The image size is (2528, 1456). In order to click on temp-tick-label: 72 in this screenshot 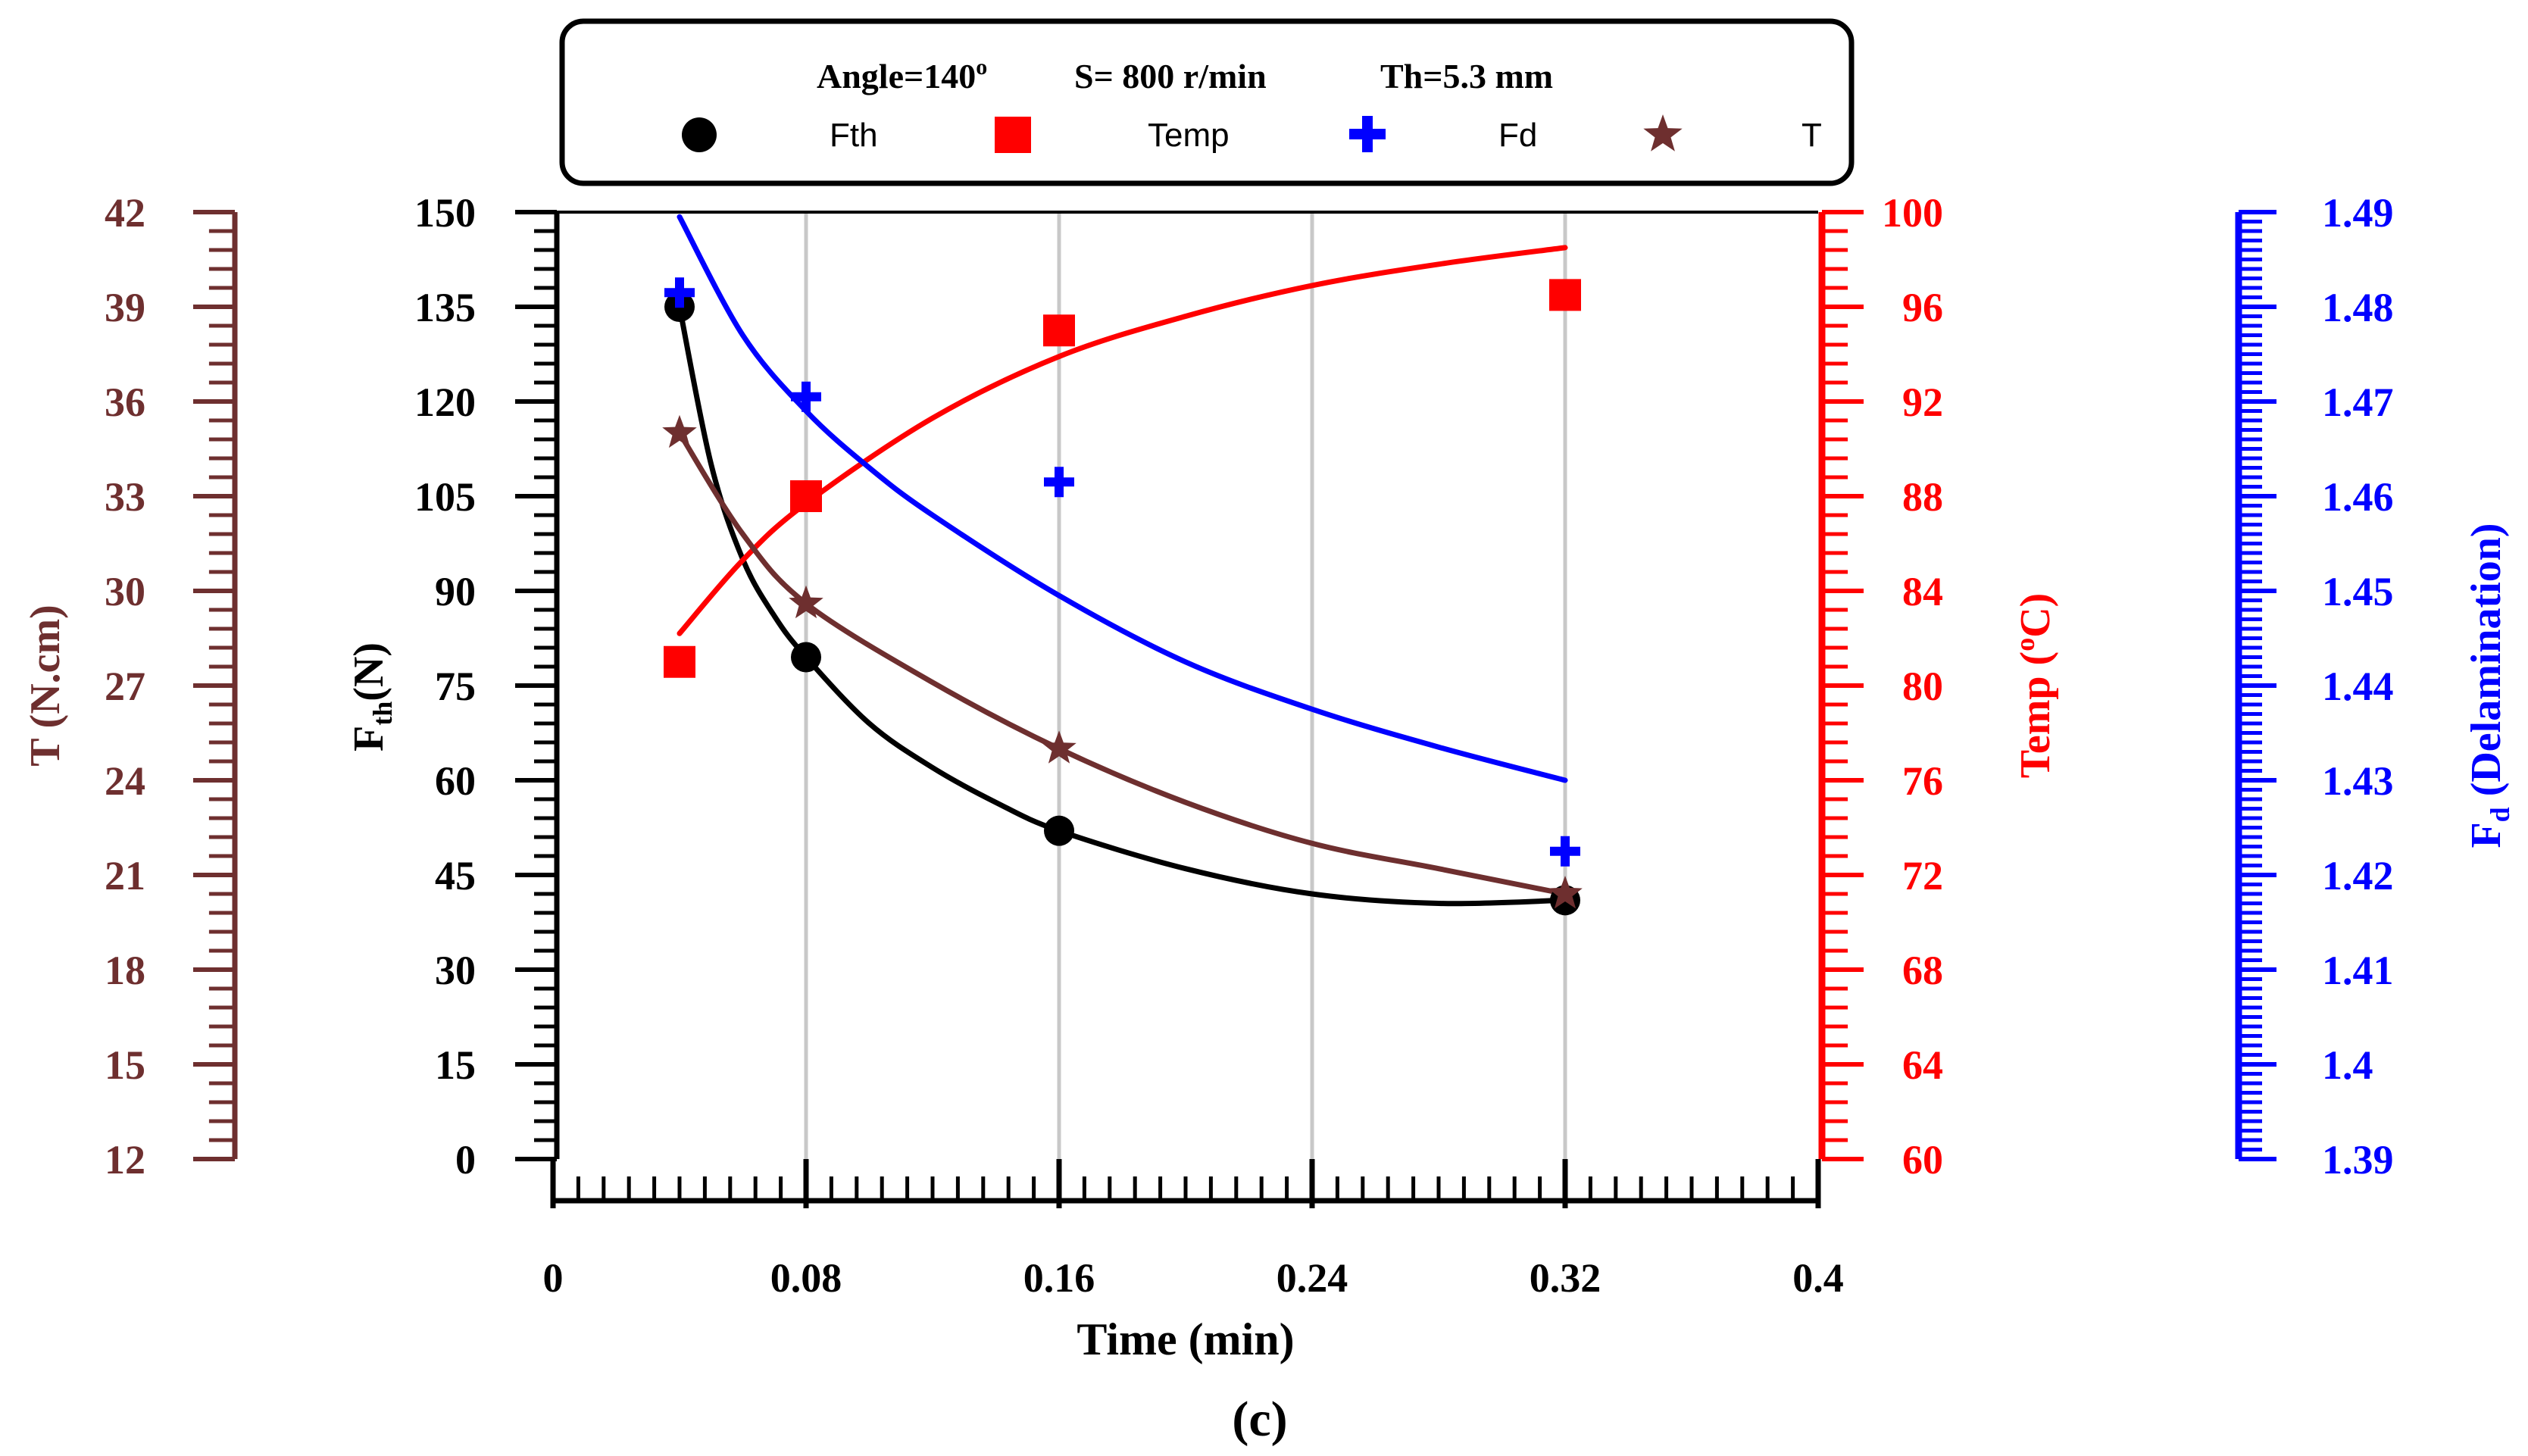, I will do `click(1923, 875)`.